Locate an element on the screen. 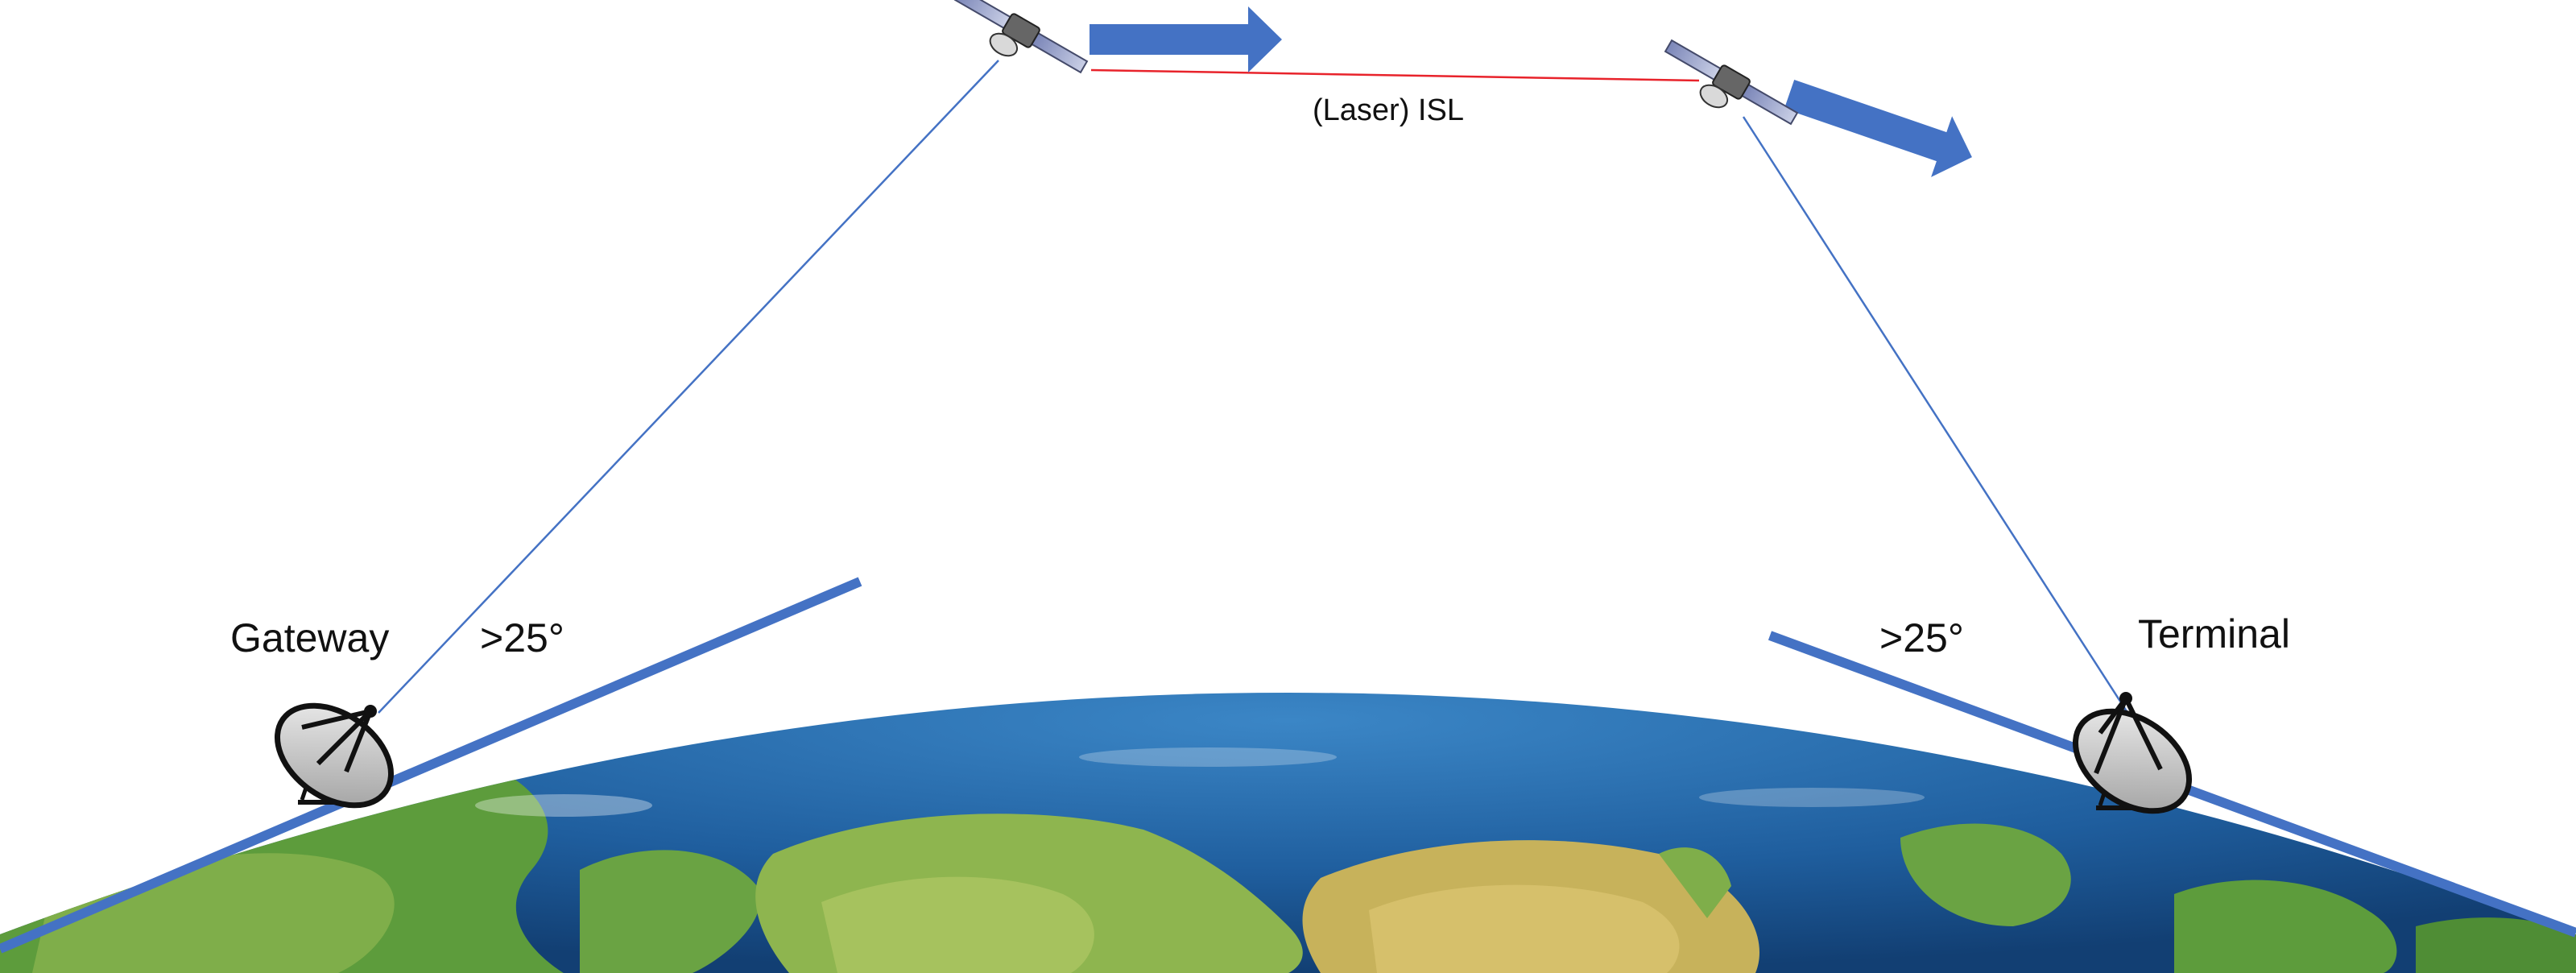 Image resolution: width=2576 pixels, height=973 pixels. terminal-label: Terminal is located at coordinates (2214, 634).